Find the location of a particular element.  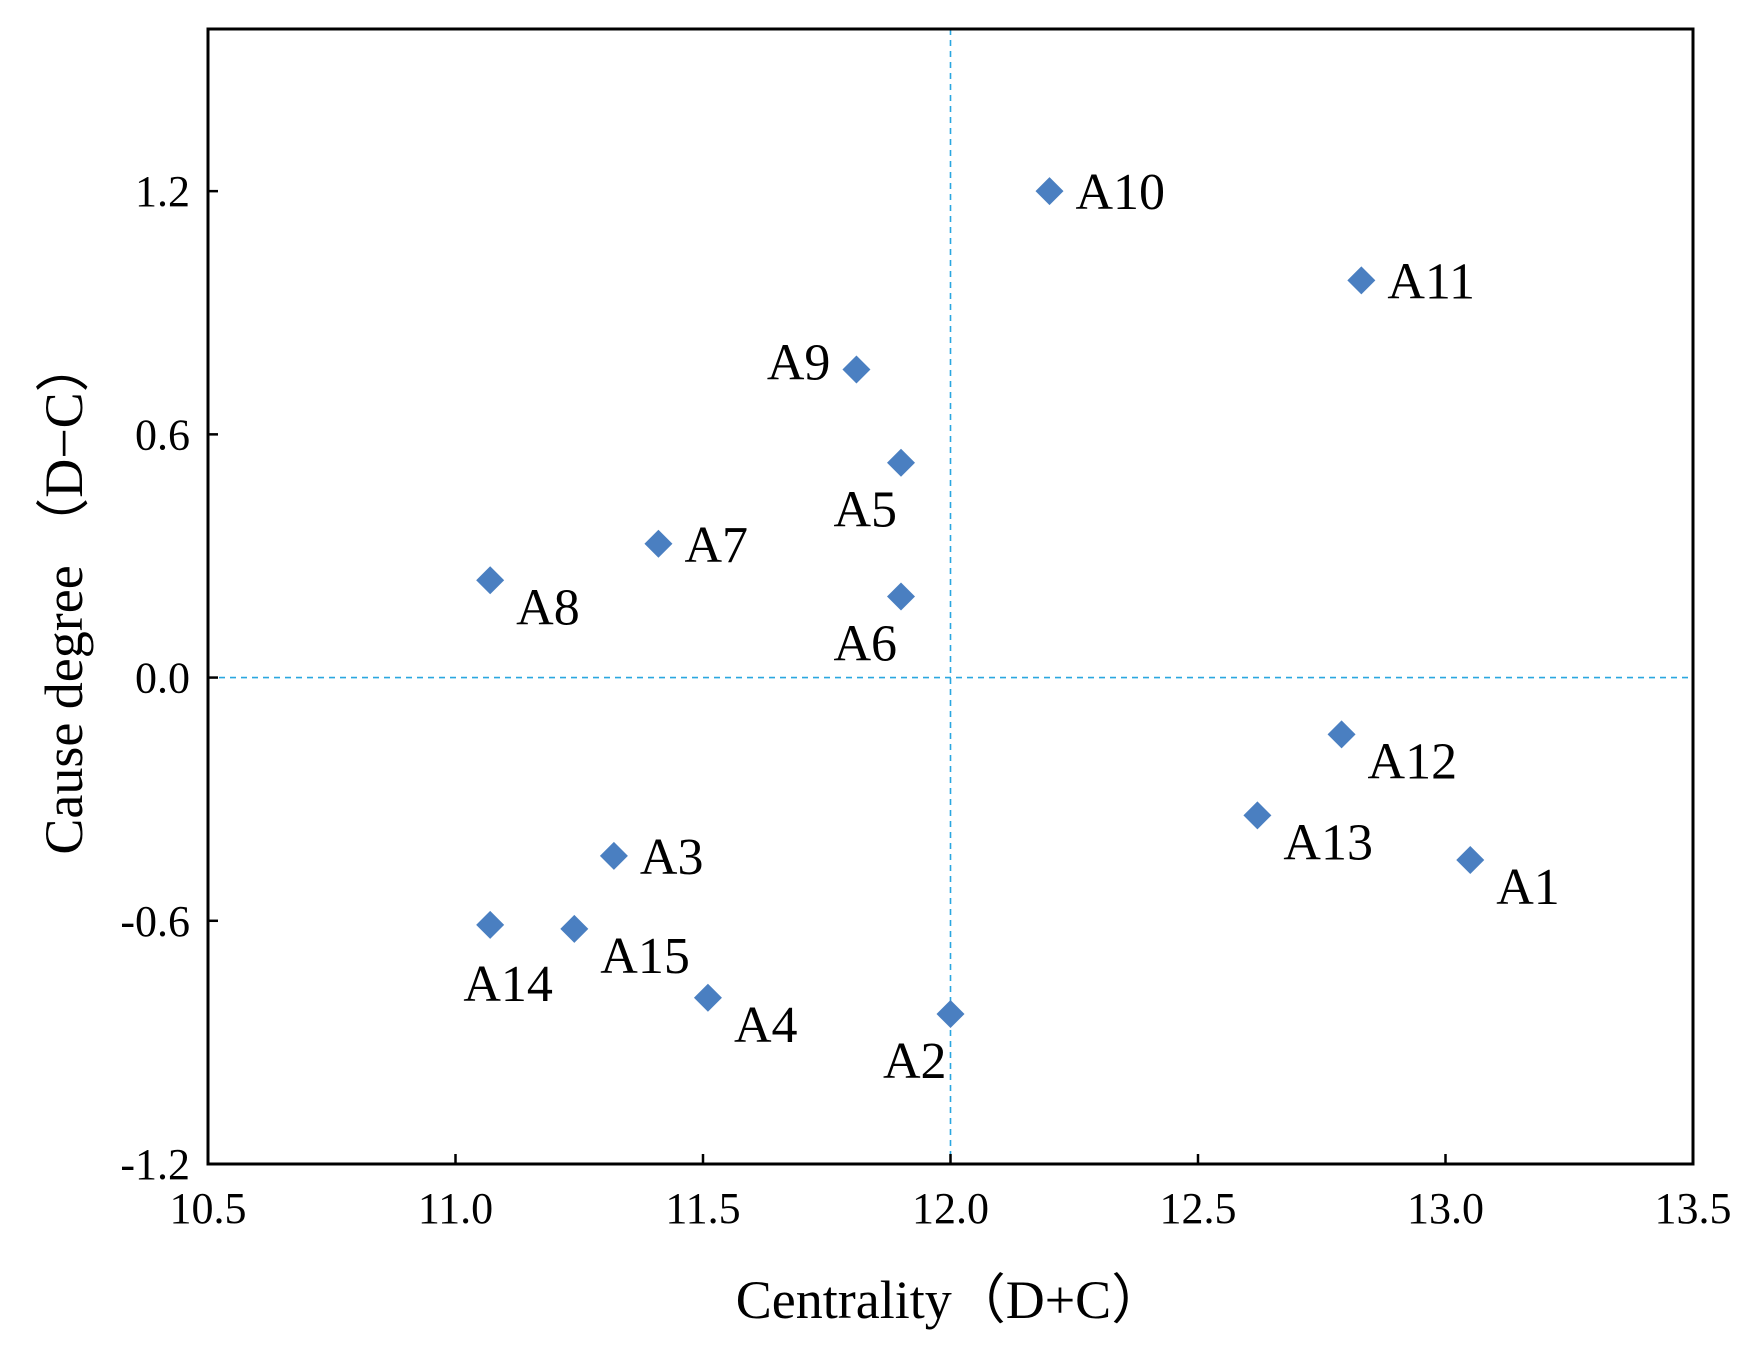

point-label-a7: A7 is located at coordinates (716, 545).